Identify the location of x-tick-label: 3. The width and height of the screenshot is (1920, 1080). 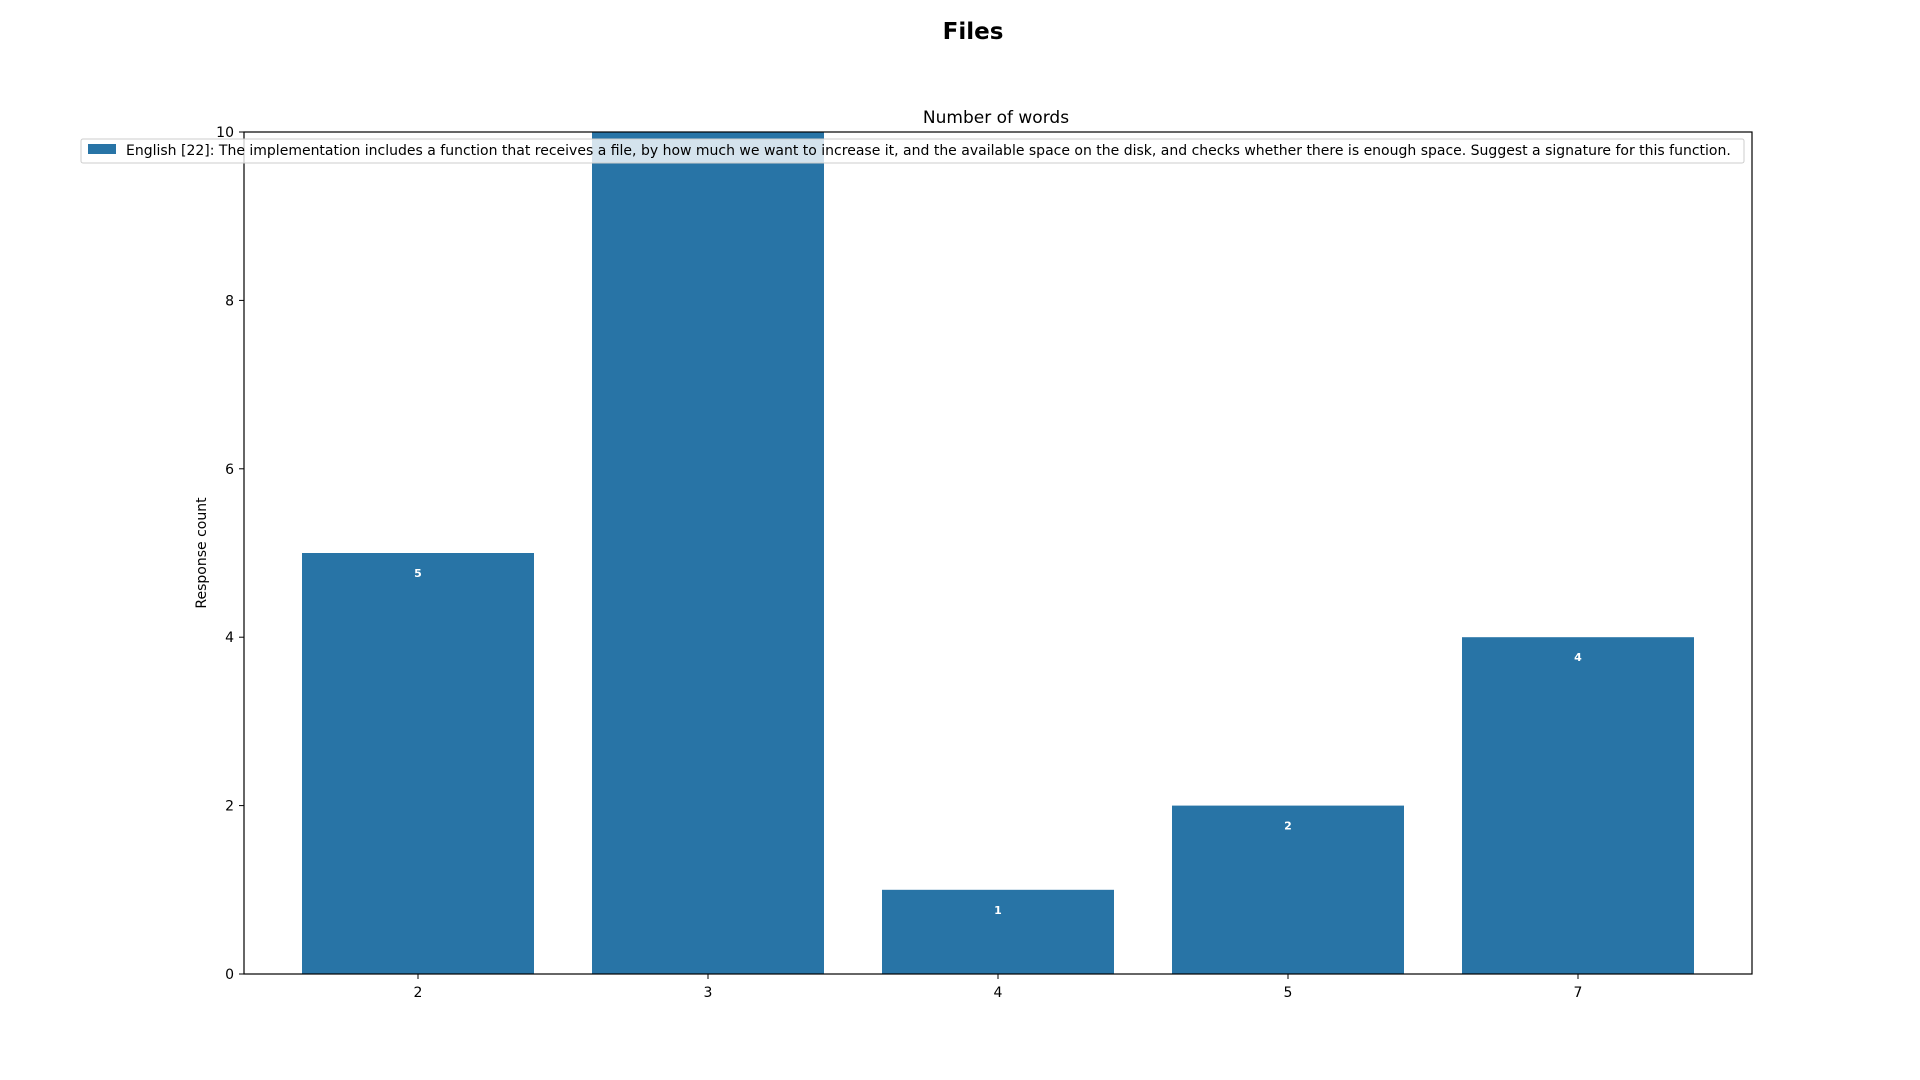
(708, 993).